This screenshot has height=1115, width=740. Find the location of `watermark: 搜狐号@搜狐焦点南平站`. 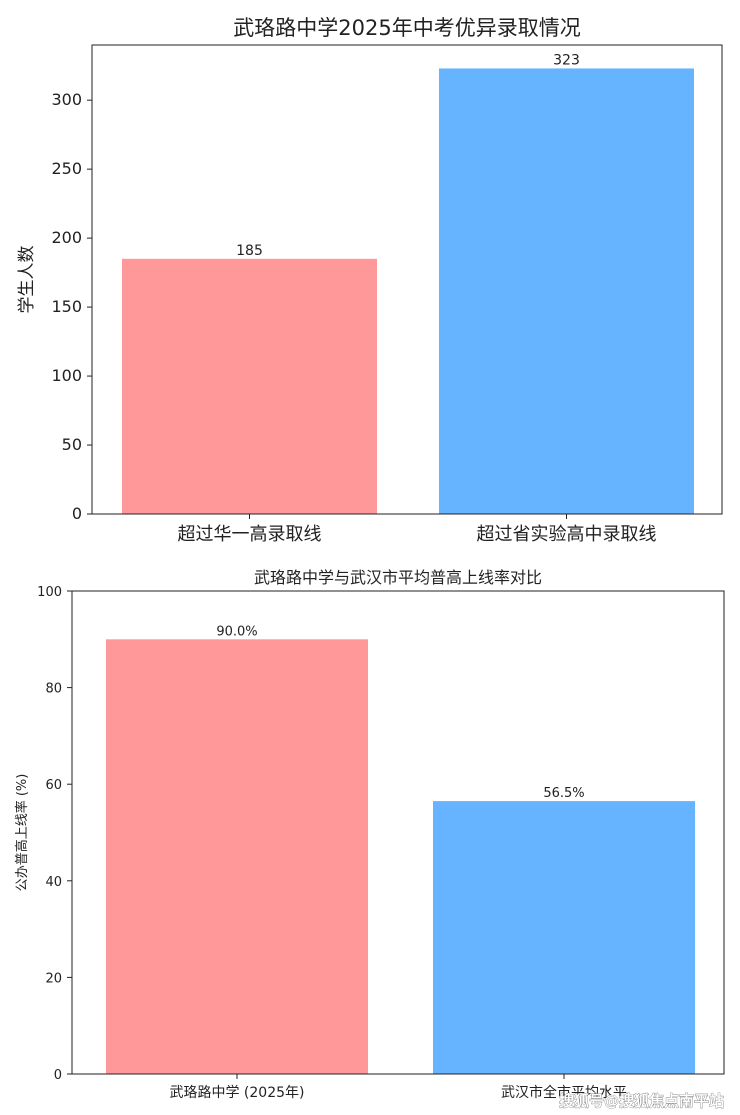

watermark: 搜狐号@搜狐焦点南平站 is located at coordinates (641, 1101).